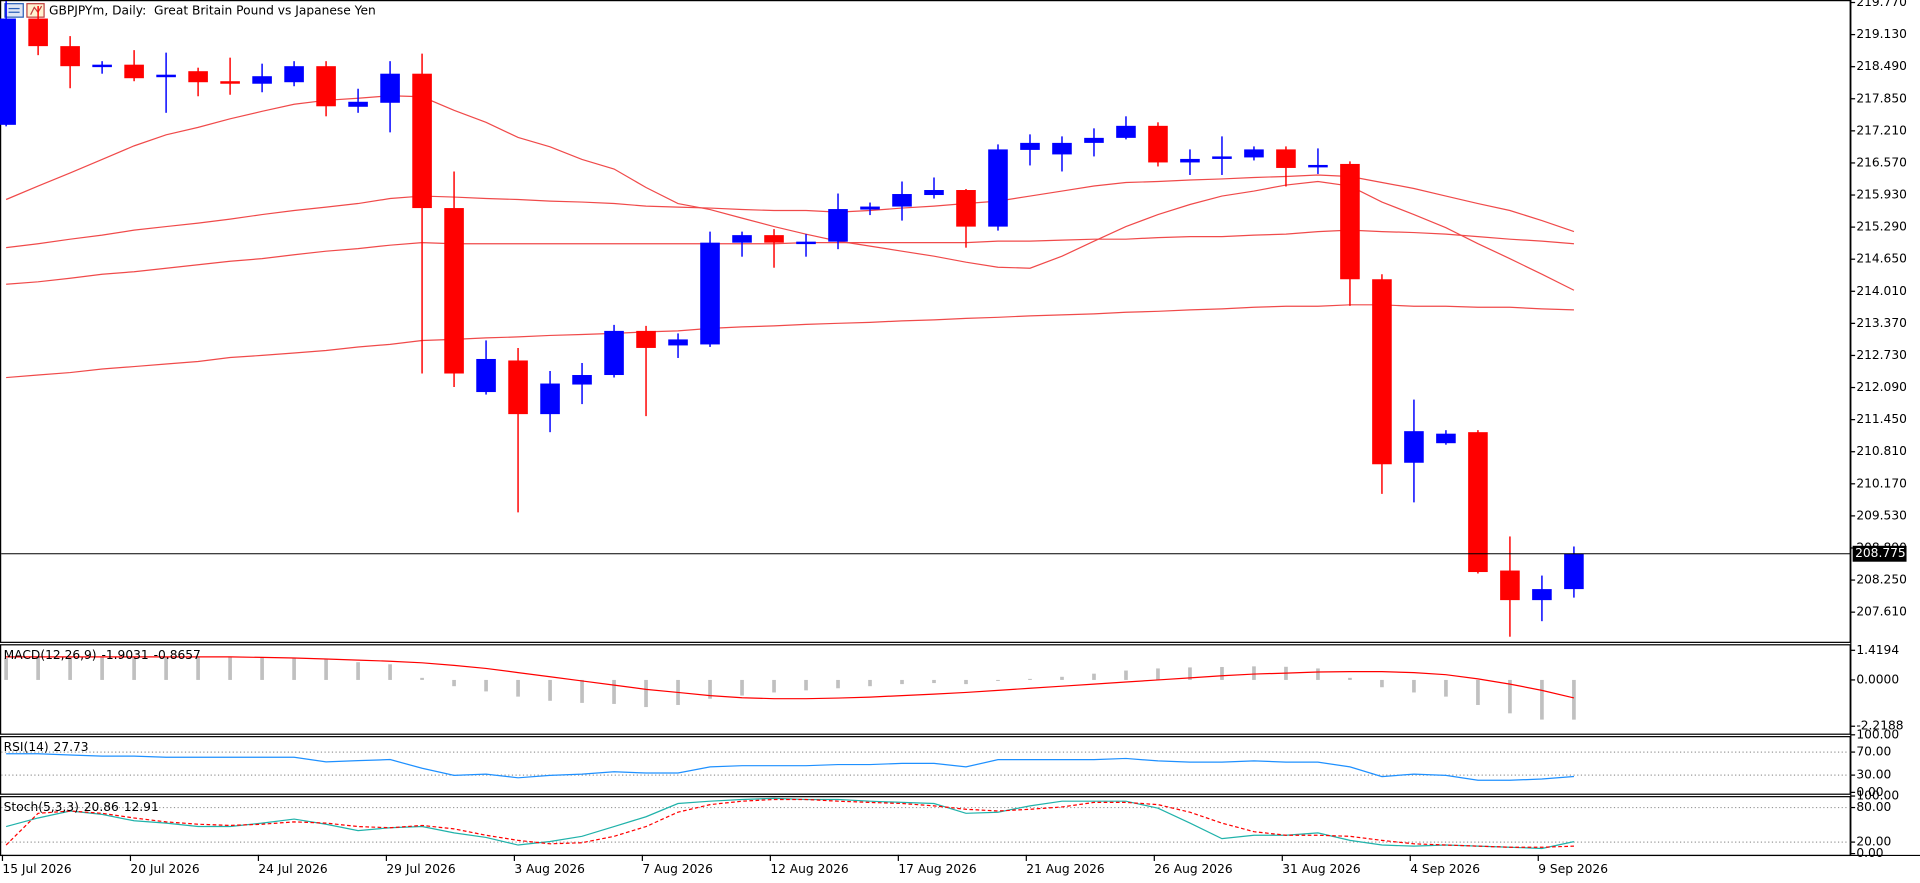  Describe the element at coordinates (1881, 98) in the screenshot. I see `y-tick-label: 217.850` at that location.